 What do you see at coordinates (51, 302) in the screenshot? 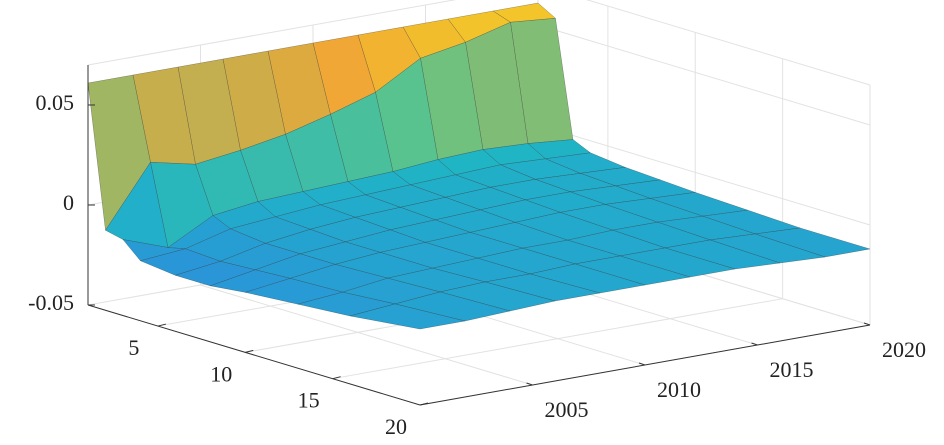
I see `z-tick-label: -0.05` at bounding box center [51, 302].